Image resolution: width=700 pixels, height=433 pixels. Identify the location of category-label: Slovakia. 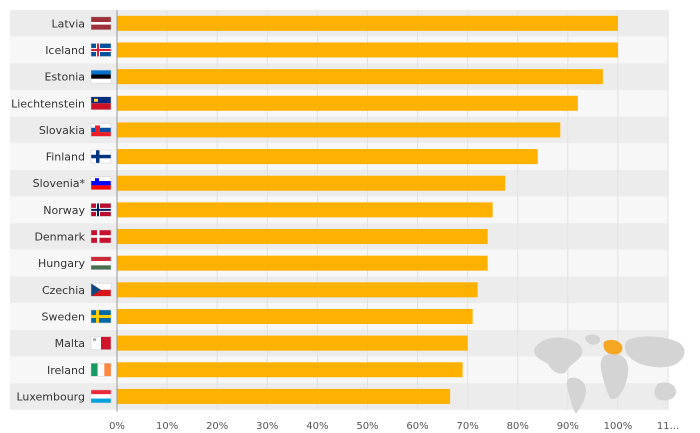
(62, 130).